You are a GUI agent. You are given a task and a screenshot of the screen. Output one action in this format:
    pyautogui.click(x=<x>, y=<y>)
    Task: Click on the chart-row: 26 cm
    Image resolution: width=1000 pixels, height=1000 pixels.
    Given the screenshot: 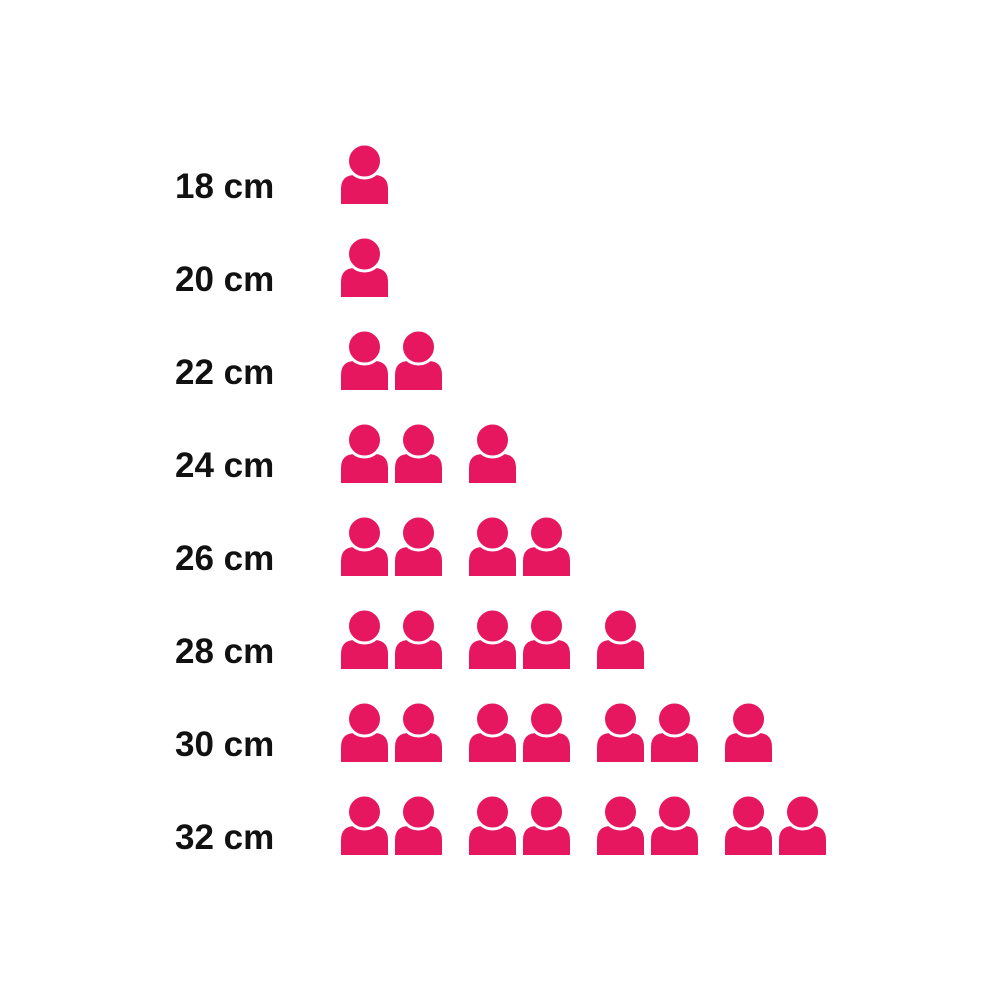 What is the action you would take?
    pyautogui.click(x=500, y=545)
    